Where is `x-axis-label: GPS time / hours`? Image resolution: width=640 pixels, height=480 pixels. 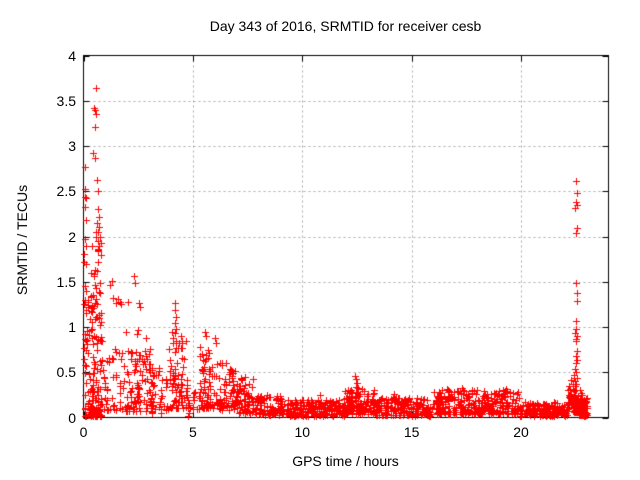 x-axis-label: GPS time / hours is located at coordinates (345, 461).